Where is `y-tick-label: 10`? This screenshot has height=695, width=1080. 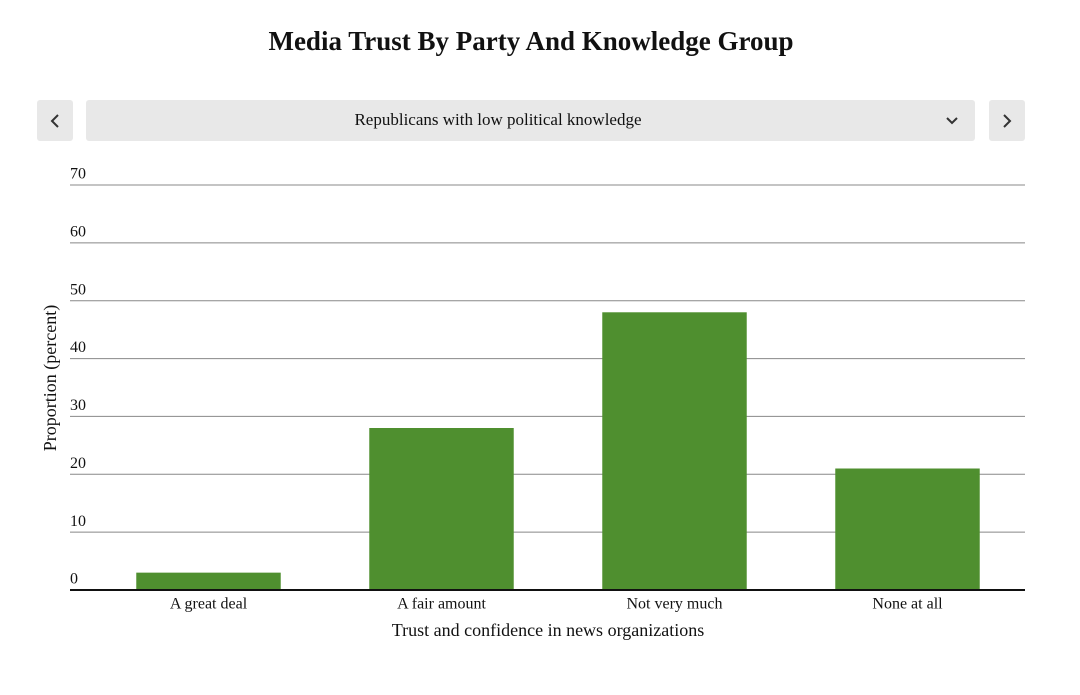 y-tick-label: 10 is located at coordinates (78, 521).